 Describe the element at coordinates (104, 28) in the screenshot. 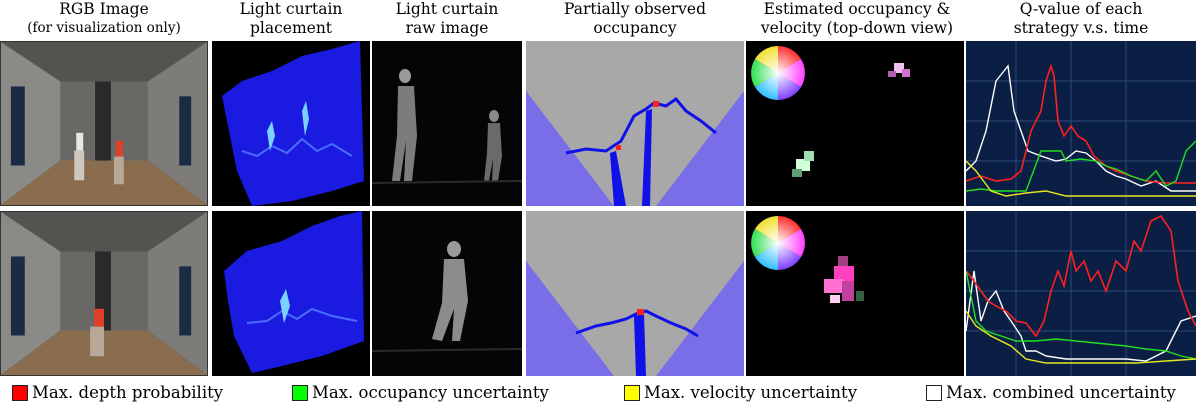

I see `header-line2: (for visualization only)` at that location.